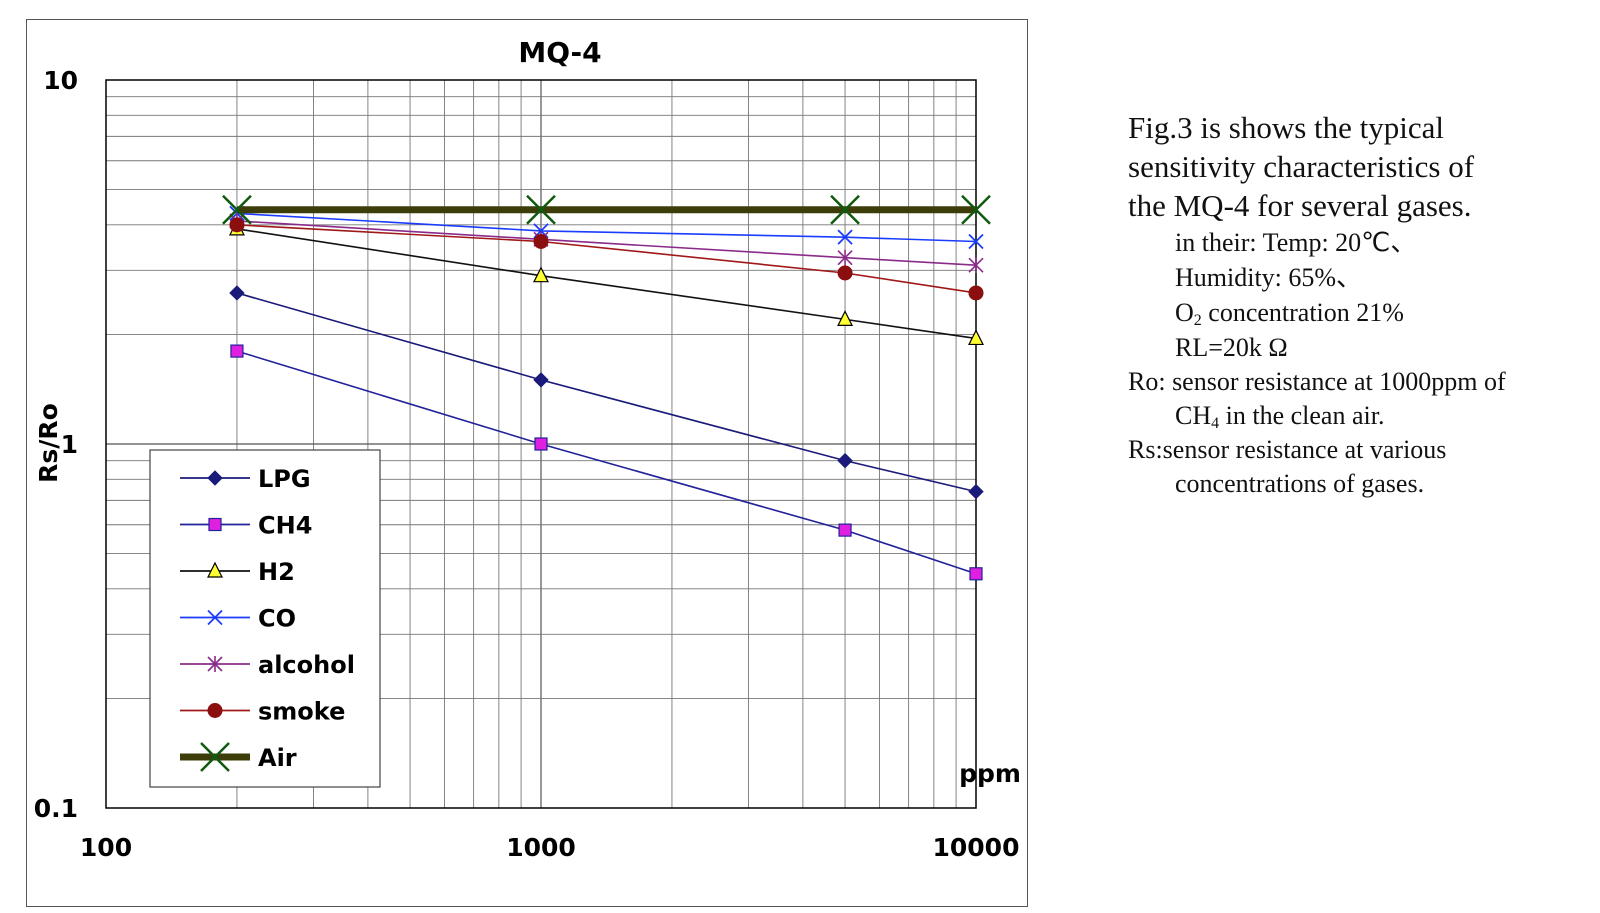  I want to click on legend-label: H2, so click(276, 572).